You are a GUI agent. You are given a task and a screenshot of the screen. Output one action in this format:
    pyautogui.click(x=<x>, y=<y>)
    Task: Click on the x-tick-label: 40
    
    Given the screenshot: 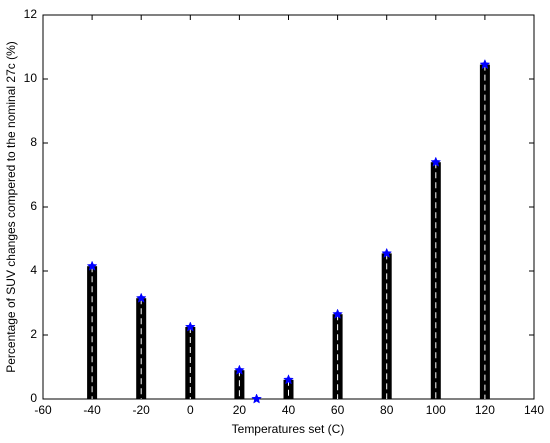 What is the action you would take?
    pyautogui.click(x=289, y=410)
    